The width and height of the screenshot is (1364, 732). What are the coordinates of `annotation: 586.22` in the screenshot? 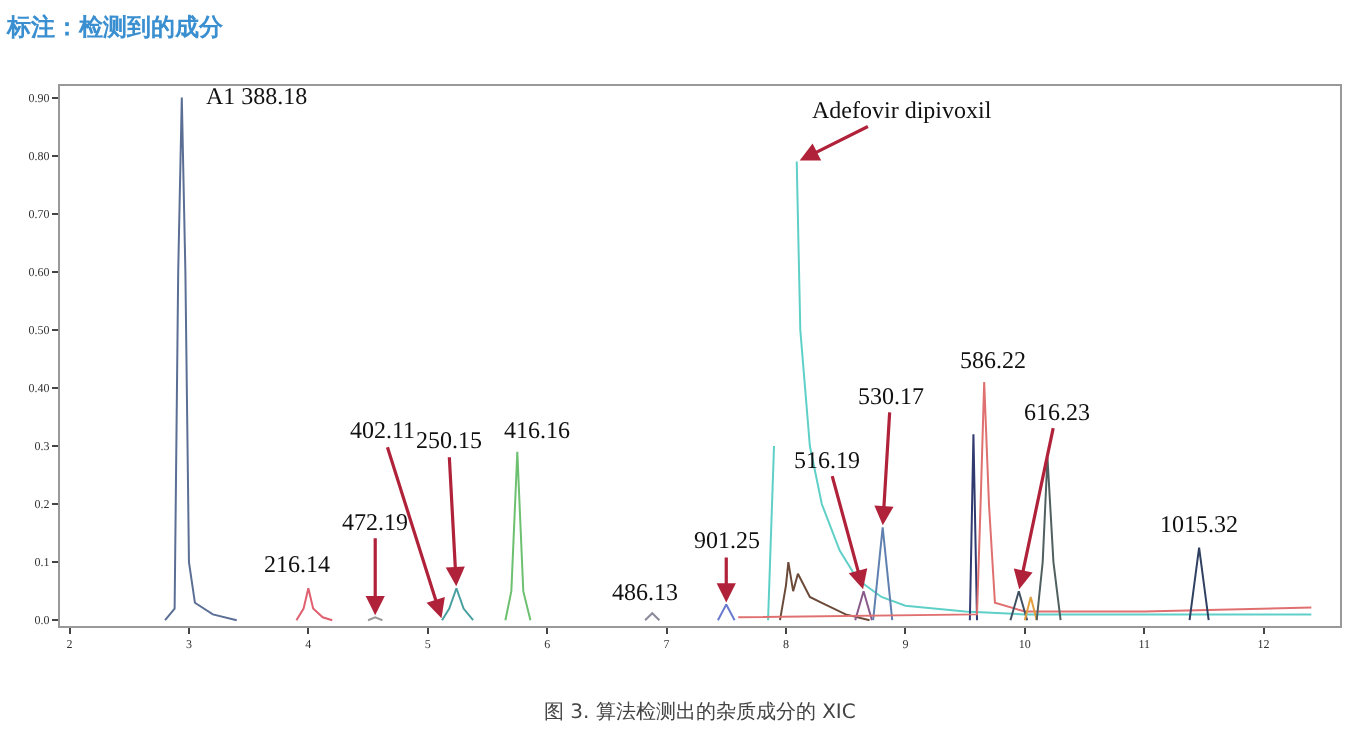 It's located at (993, 360).